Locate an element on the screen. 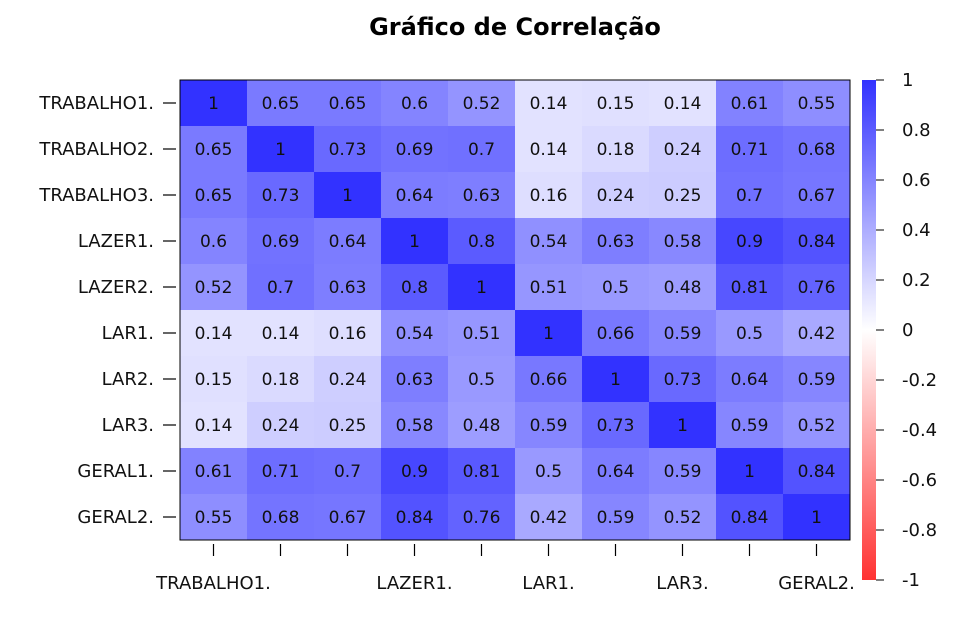 This screenshot has height=623, width=960. cell-value-label: 0.64 is located at coordinates (616, 472).